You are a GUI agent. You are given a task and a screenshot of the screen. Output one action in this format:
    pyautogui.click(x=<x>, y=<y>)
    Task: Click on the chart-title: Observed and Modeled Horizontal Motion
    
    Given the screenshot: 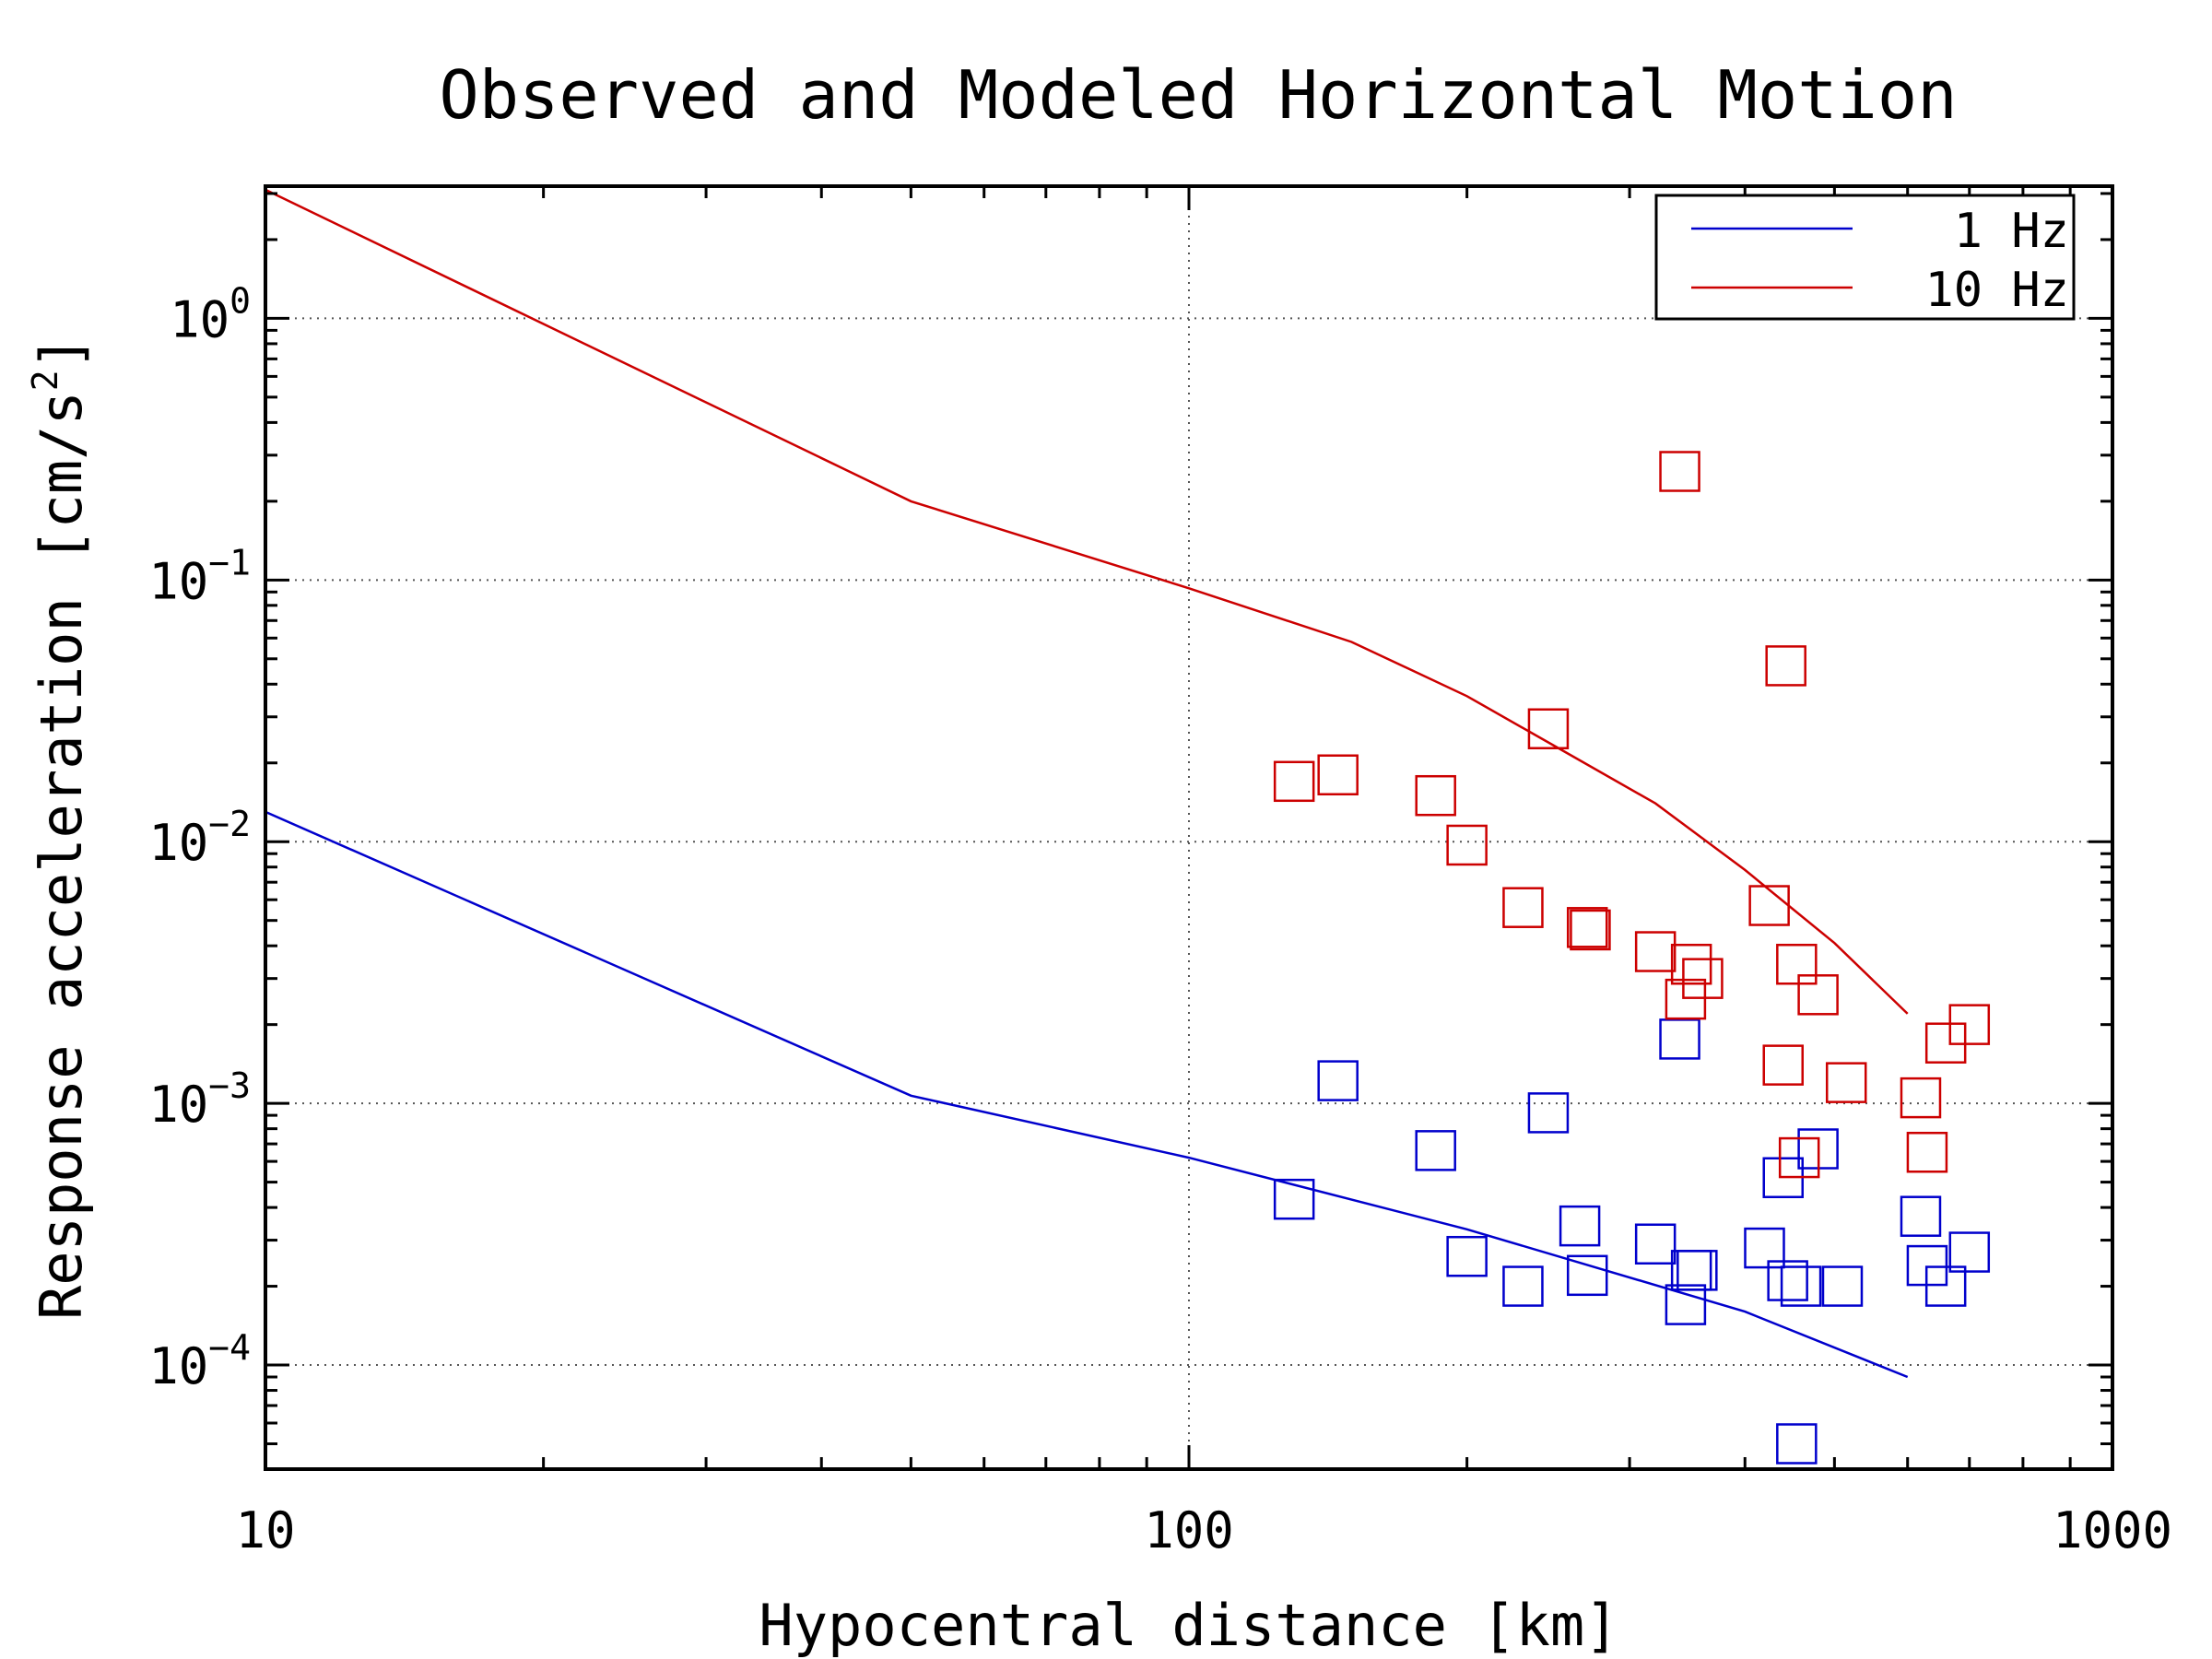 What is the action you would take?
    pyautogui.click(x=1198, y=95)
    